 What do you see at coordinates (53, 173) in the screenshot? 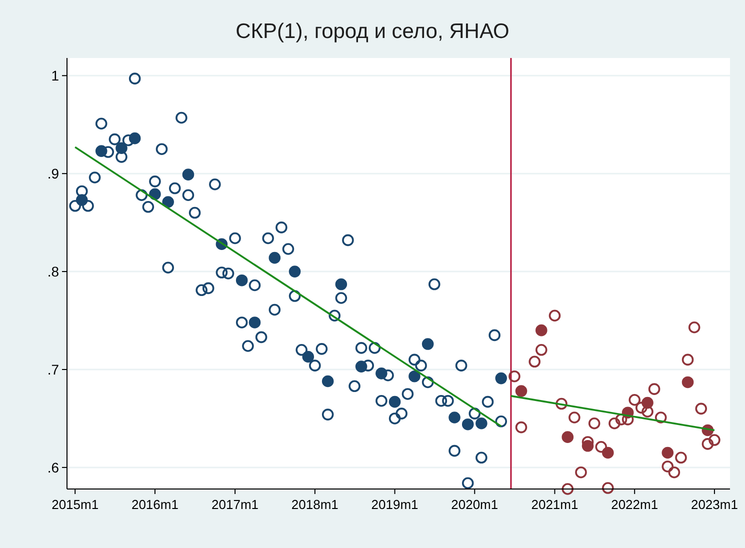
I see `y-tick-label: .9` at bounding box center [53, 173].